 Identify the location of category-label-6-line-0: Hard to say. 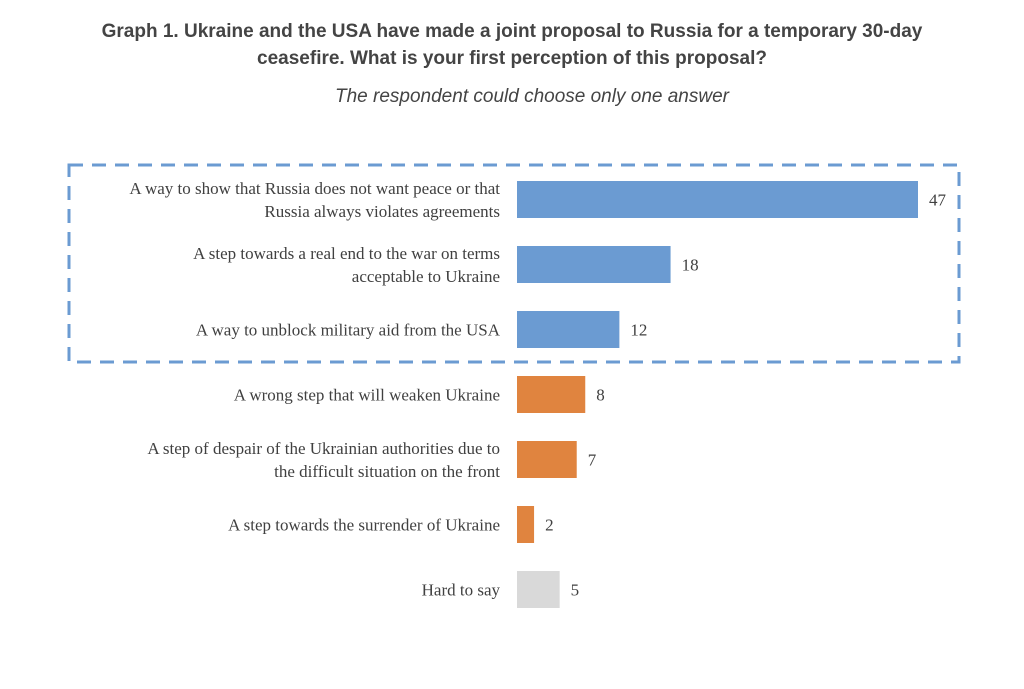
(461, 590).